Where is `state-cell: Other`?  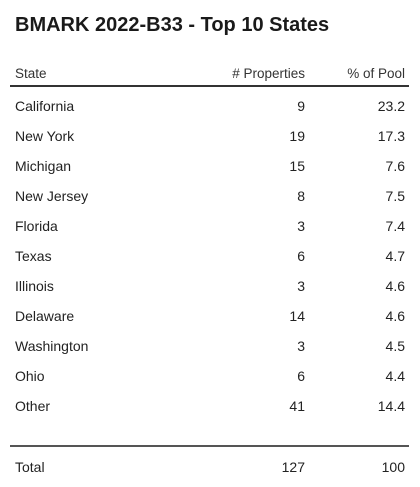 state-cell: Other is located at coordinates (33, 406).